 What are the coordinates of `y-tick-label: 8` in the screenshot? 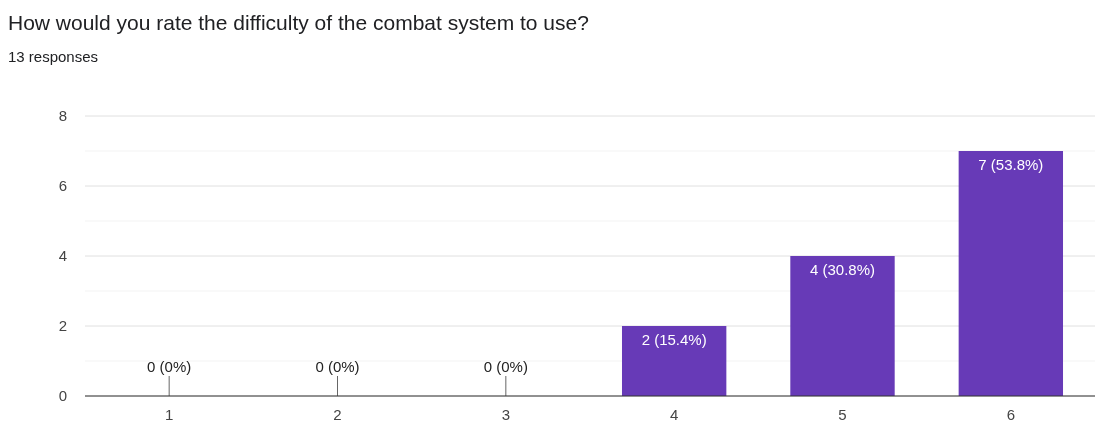 It's located at (62, 115).